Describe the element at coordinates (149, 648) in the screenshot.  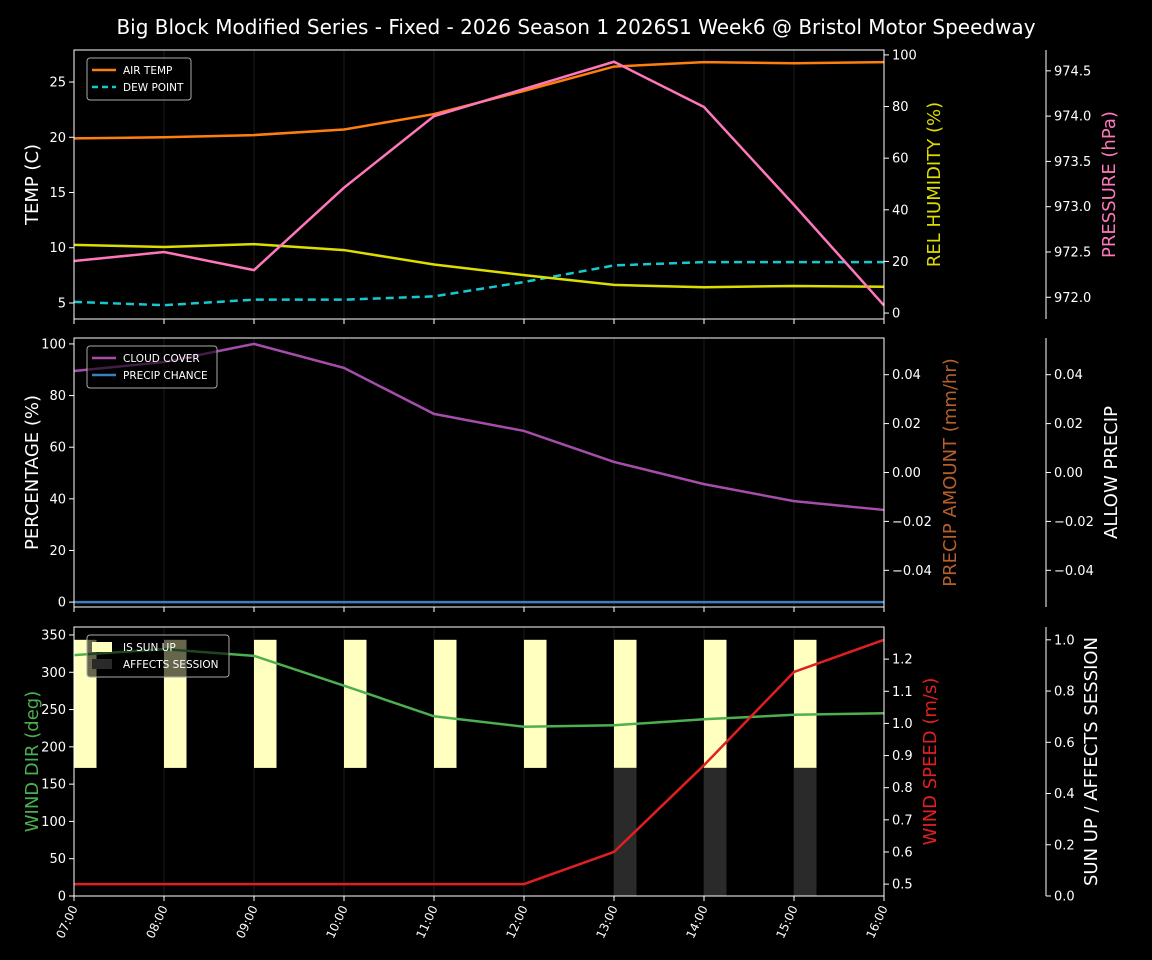
I see `legend-label: IS SUN UP` at that location.